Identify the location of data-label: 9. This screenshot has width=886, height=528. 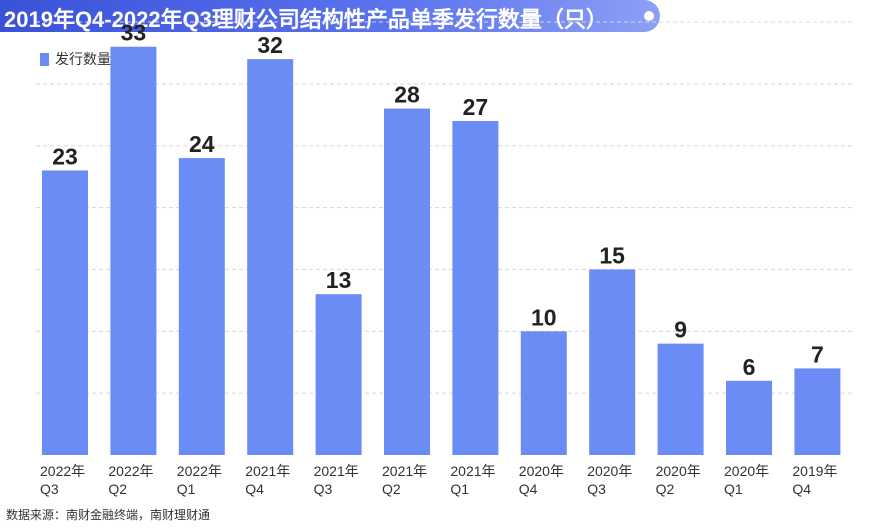
(680, 330).